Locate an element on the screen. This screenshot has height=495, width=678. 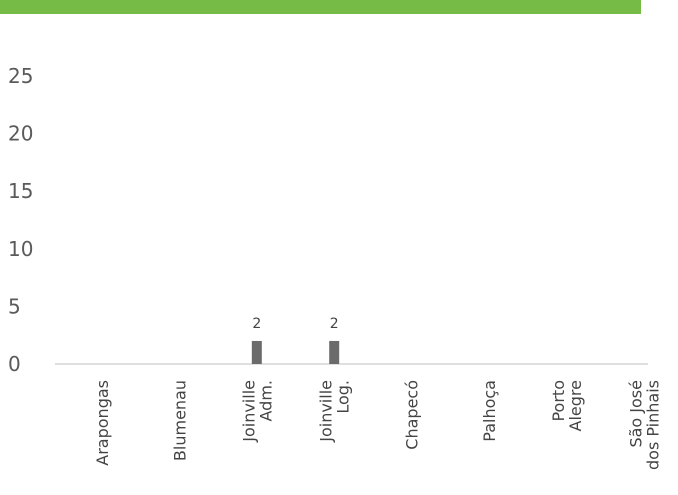
x-tick-label-line: Chapecó is located at coordinates (412, 415).